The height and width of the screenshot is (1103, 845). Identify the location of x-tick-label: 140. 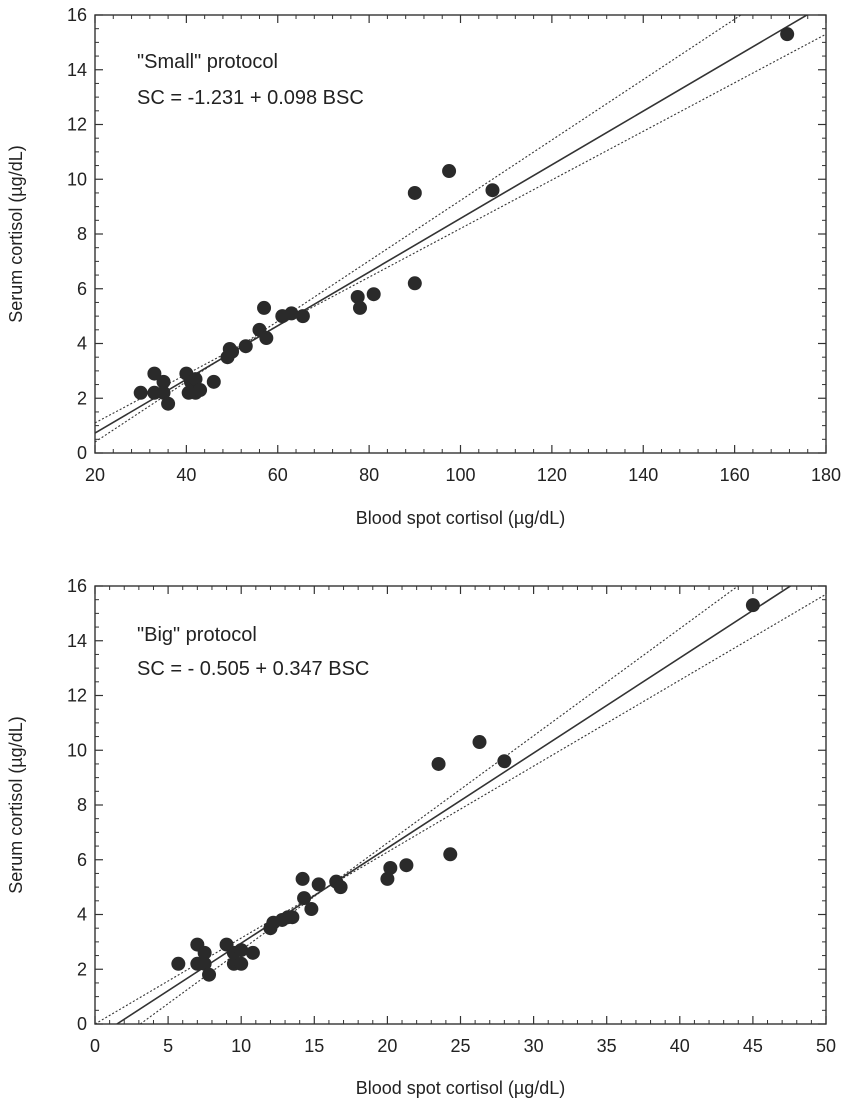
(643, 475).